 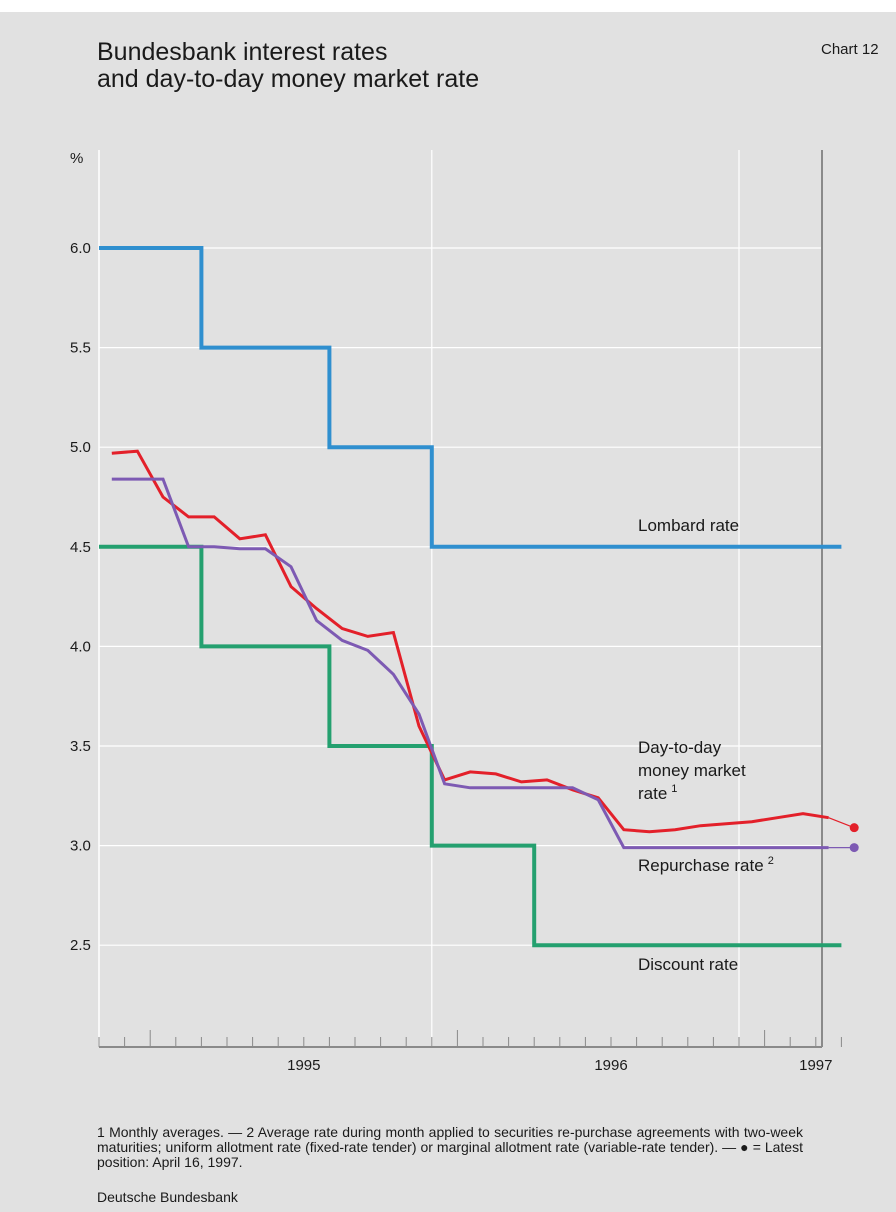 What do you see at coordinates (80, 646) in the screenshot?
I see `y-tick-label: 4.0` at bounding box center [80, 646].